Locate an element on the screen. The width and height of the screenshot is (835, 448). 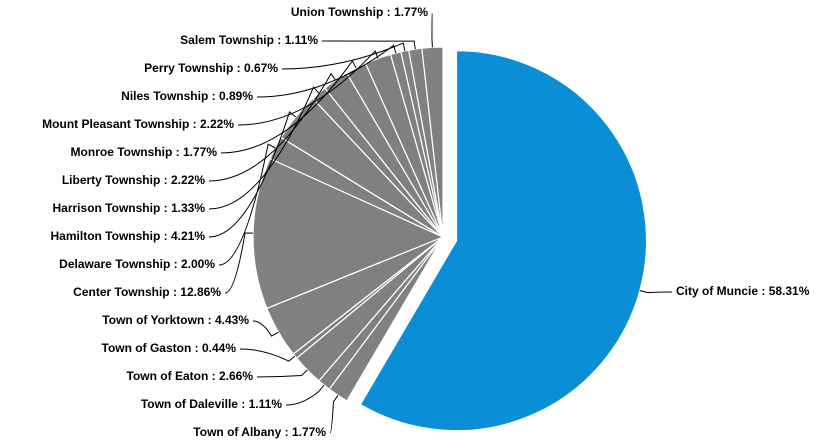
slice-name: Town of Albany is located at coordinates (237, 432).